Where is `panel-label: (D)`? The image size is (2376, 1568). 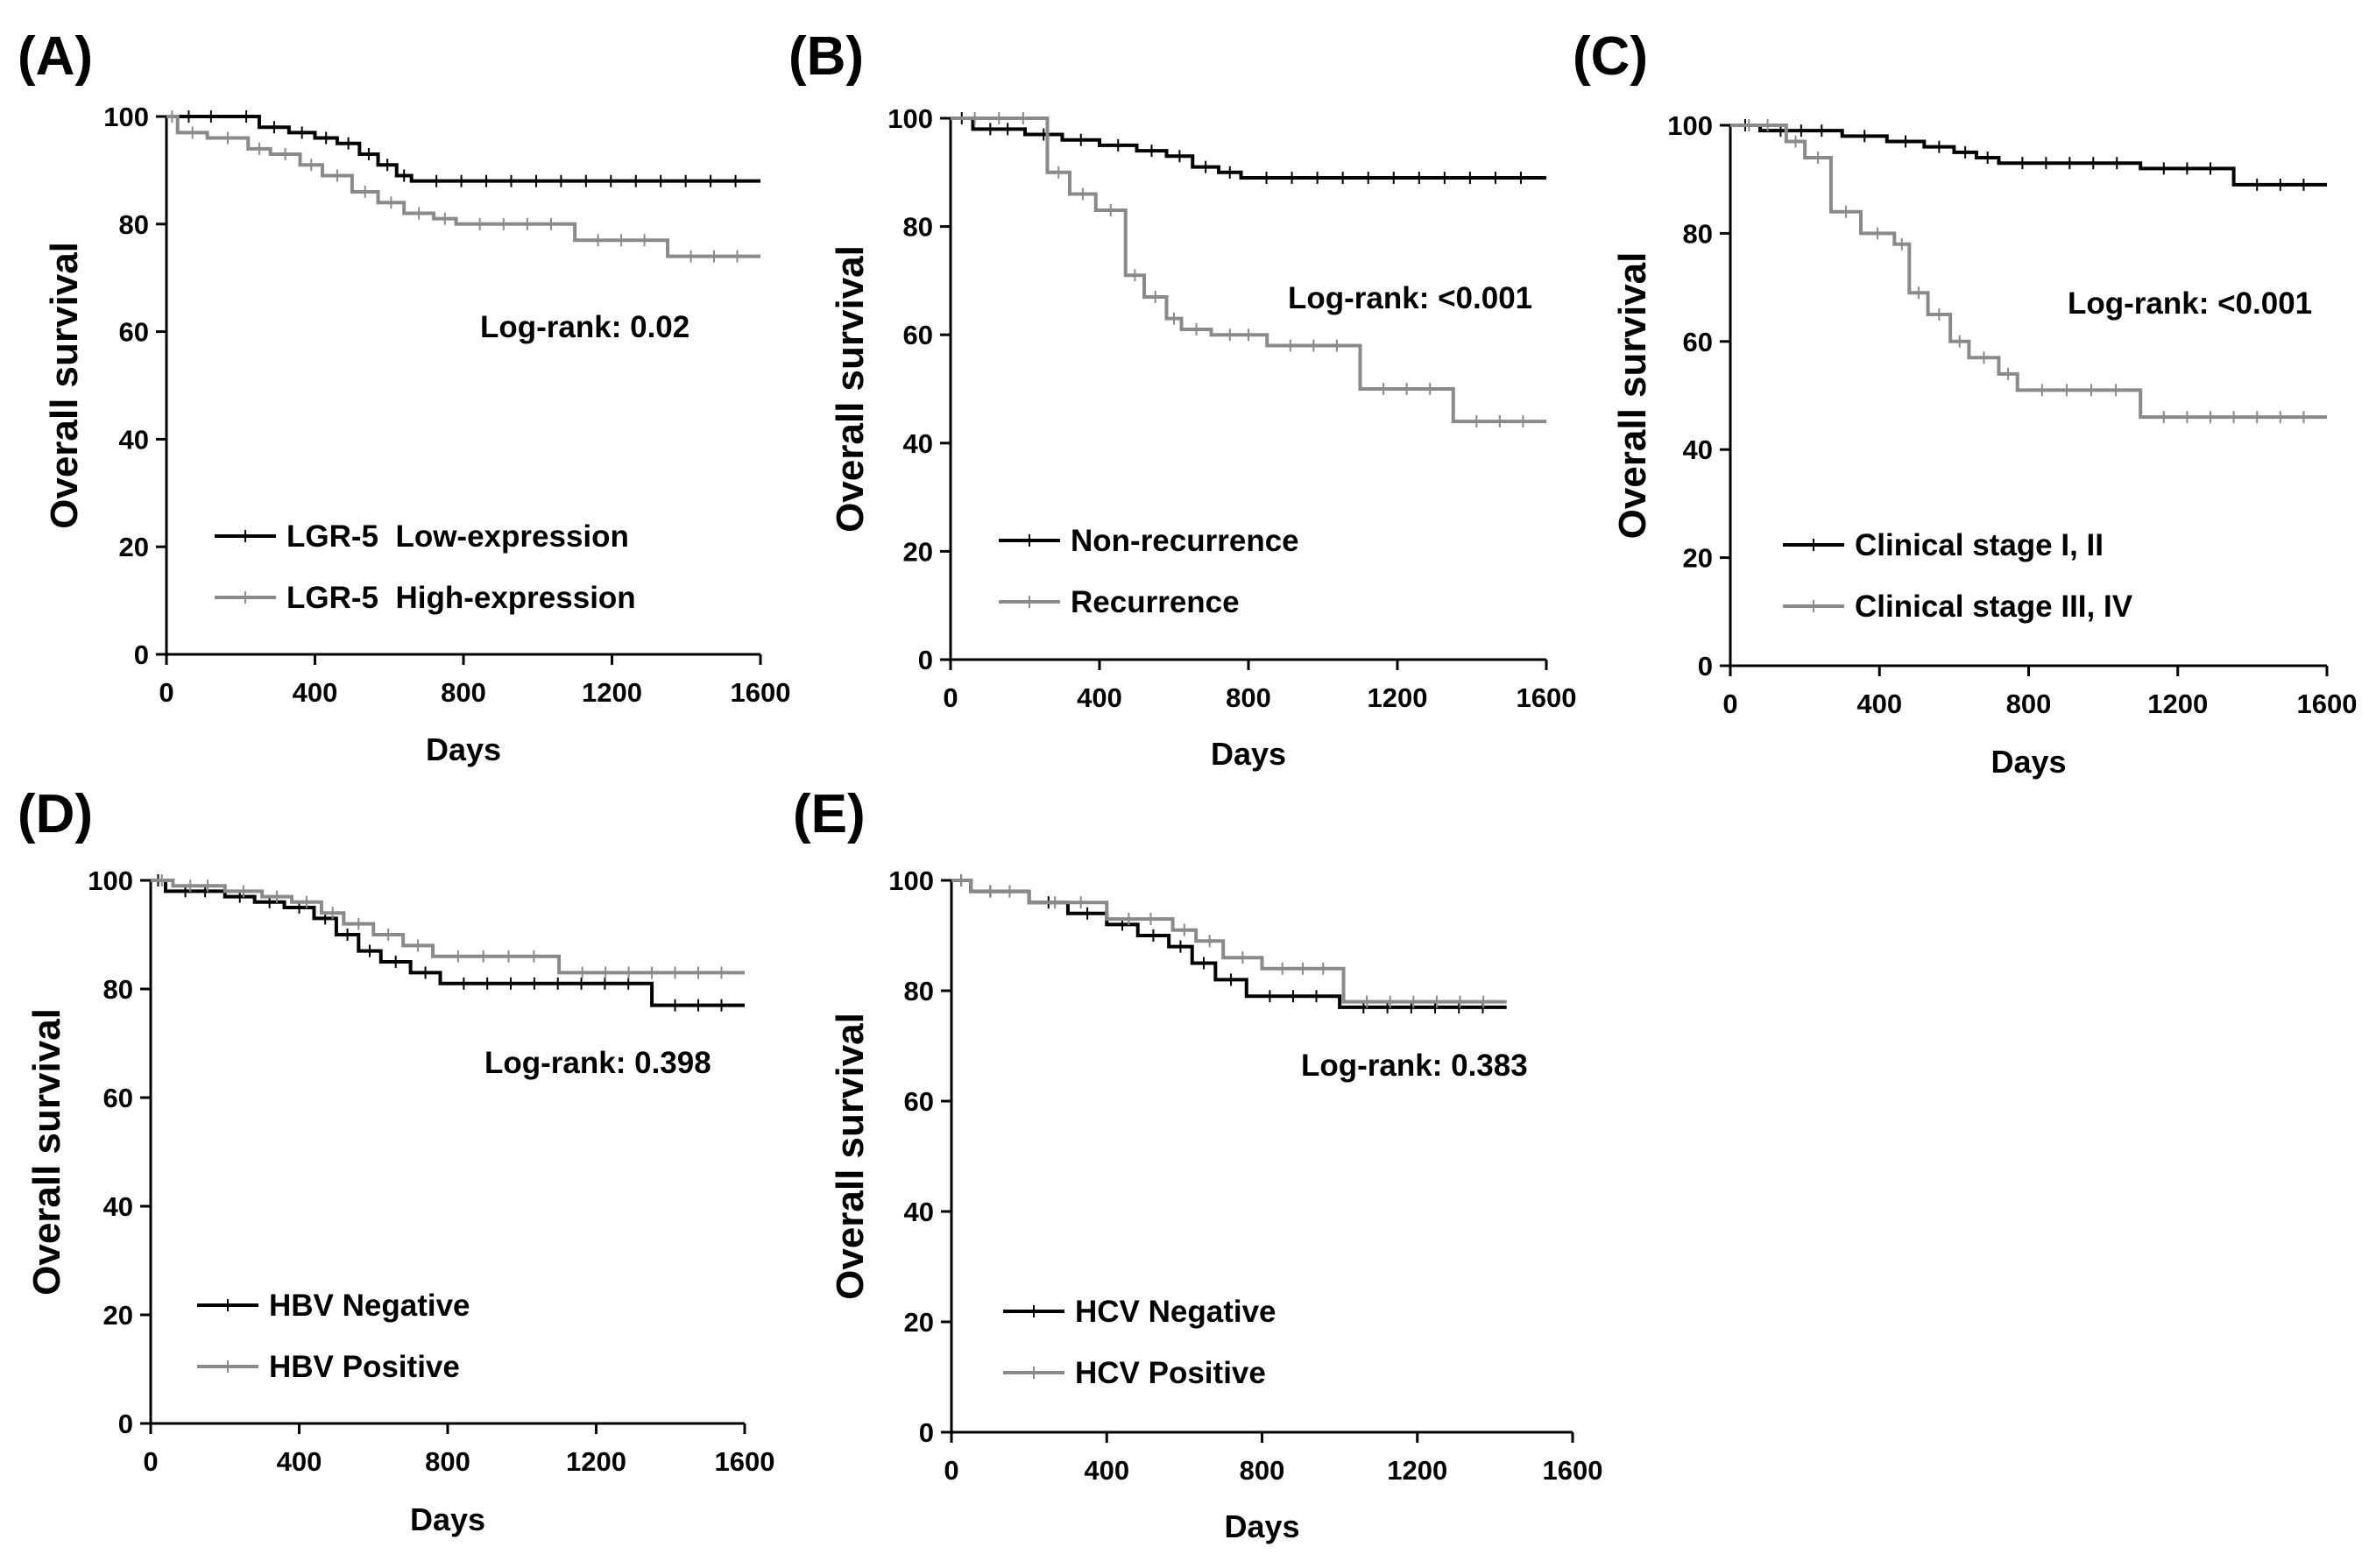
panel-label: (D) is located at coordinates (56, 814).